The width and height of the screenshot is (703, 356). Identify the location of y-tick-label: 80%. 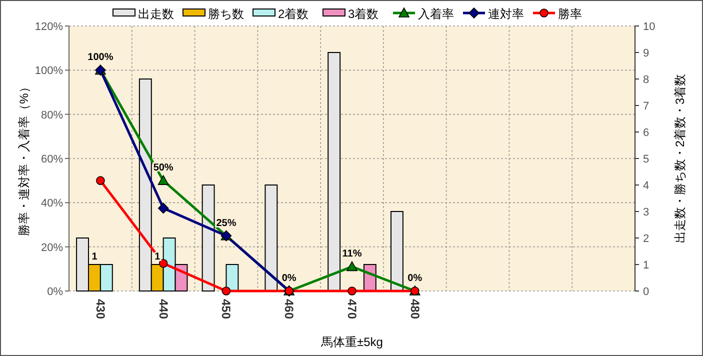
(52, 115).